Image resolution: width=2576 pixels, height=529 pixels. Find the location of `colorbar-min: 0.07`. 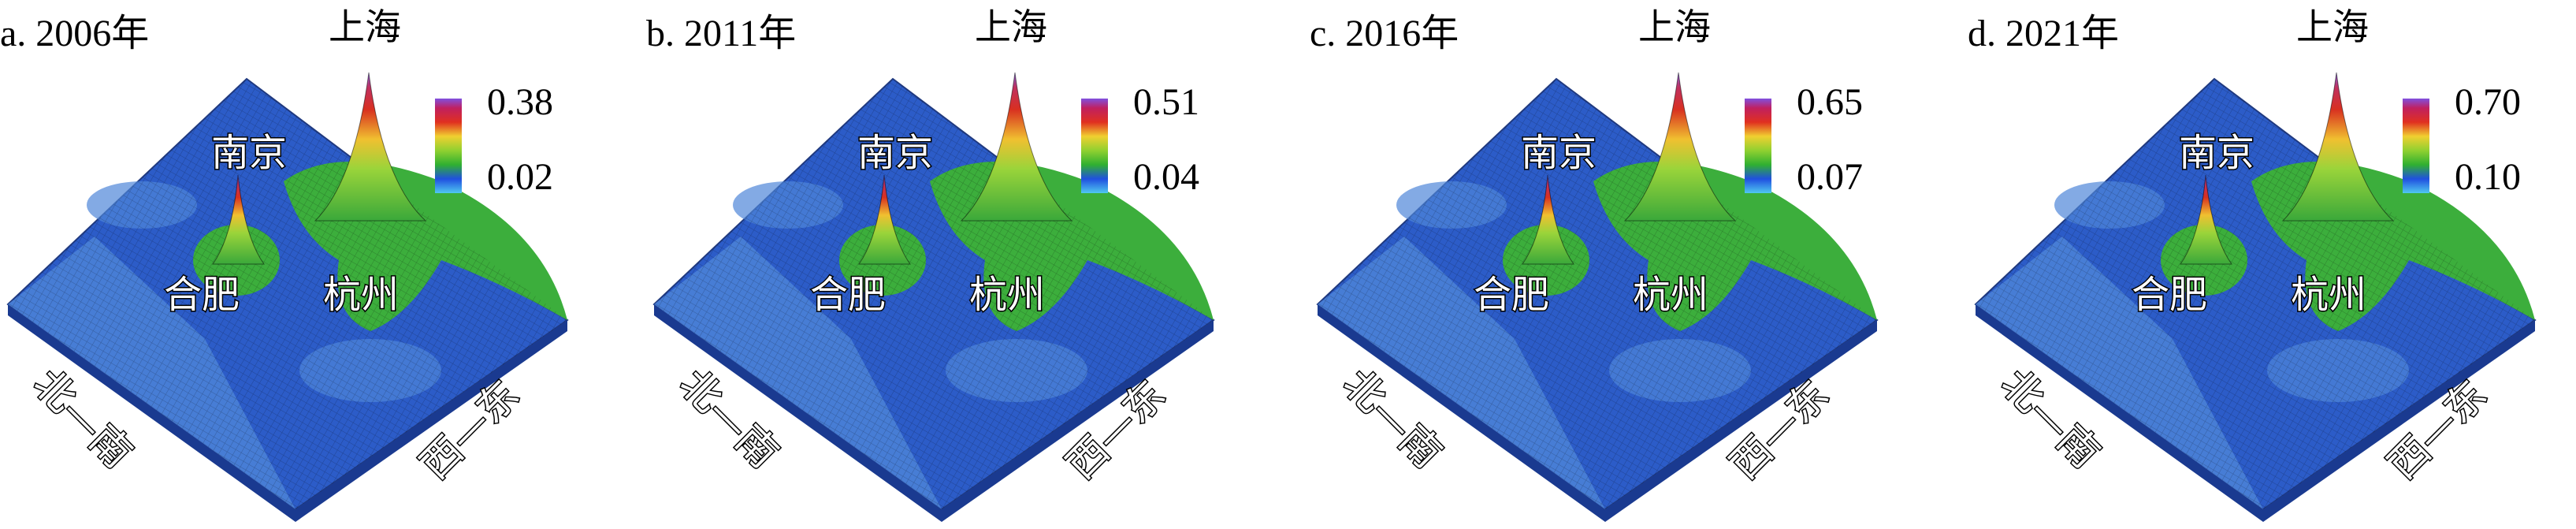

colorbar-min: 0.07 is located at coordinates (1830, 177).